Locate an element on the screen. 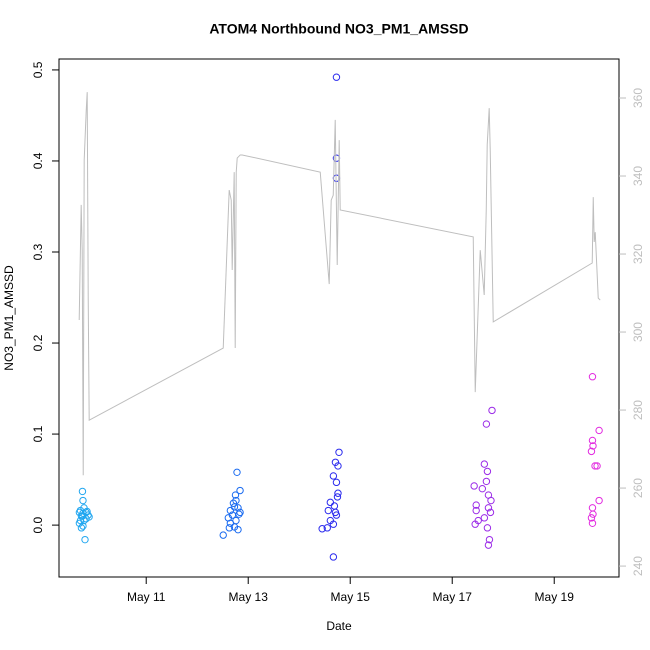 The image size is (650, 650). x-tick-label: May 15 is located at coordinates (351, 597).